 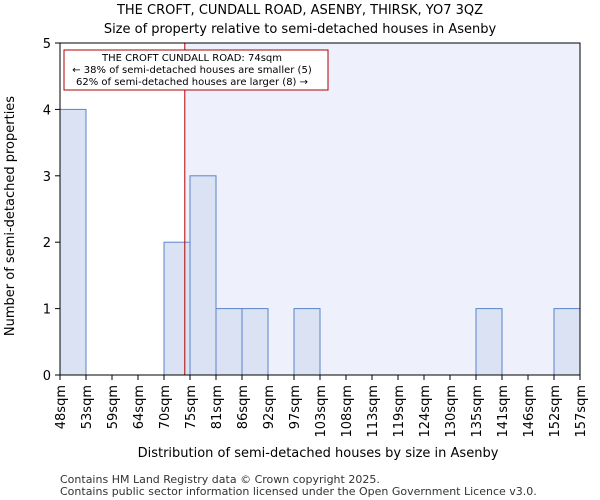 I want to click on annotation-border, so click(x=196, y=70).